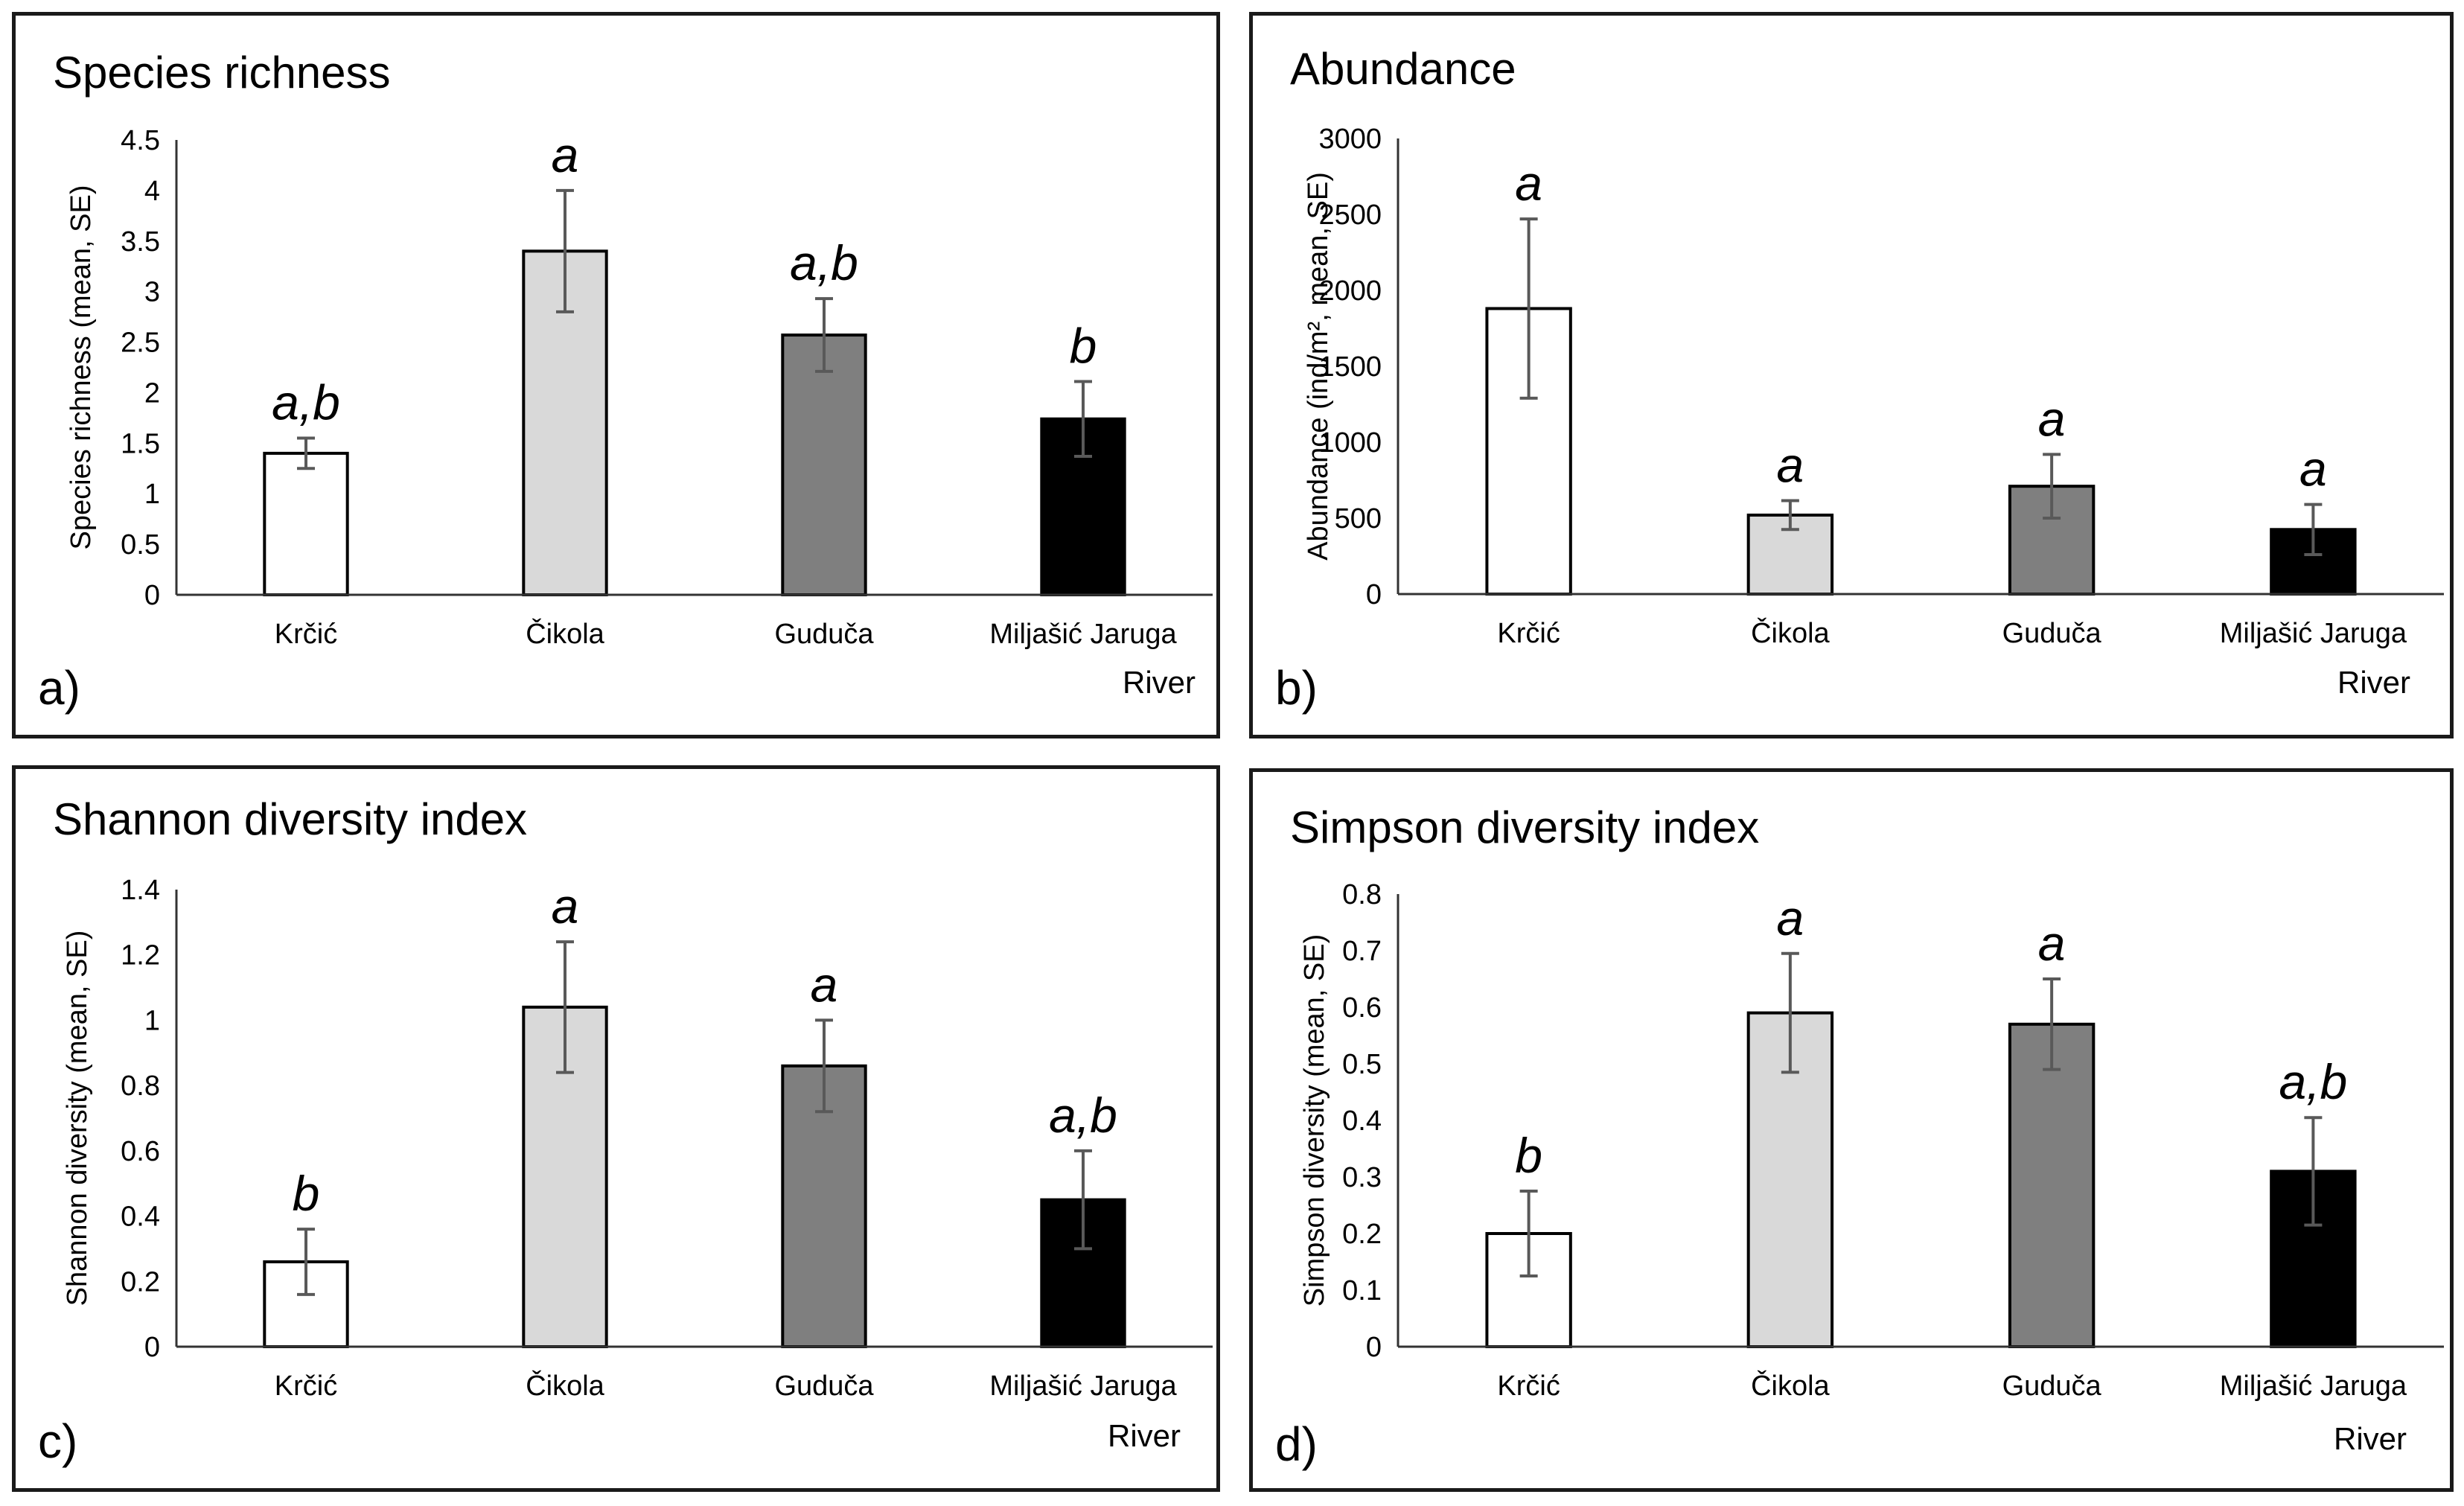  What do you see at coordinates (141, 890) in the screenshot?
I see `y-tick-label: 1.4` at bounding box center [141, 890].